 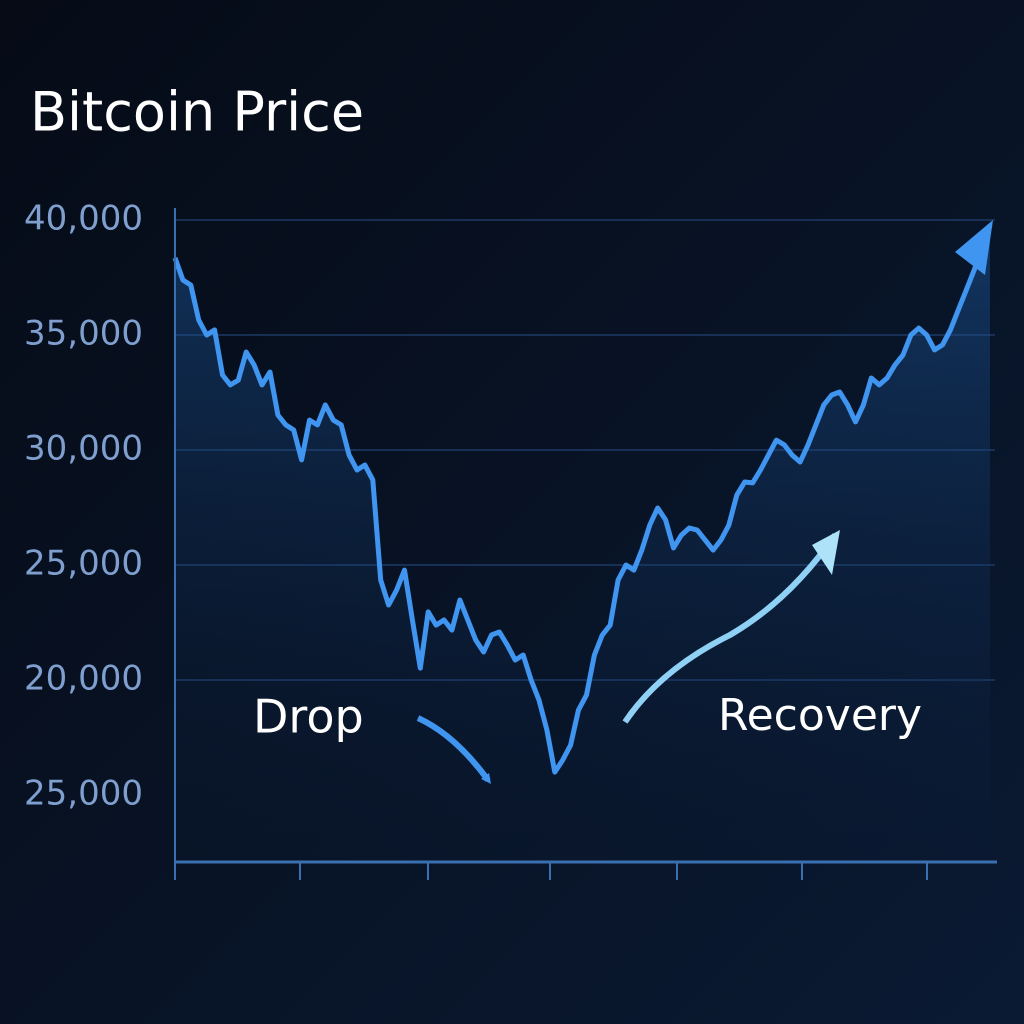 What do you see at coordinates (730, 628) in the screenshot?
I see `recovery-arrow` at bounding box center [730, 628].